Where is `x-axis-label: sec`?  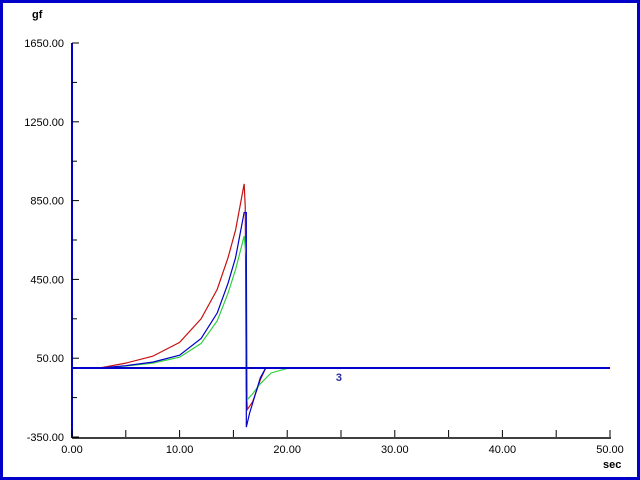
x-axis-label: sec is located at coordinates (612, 465).